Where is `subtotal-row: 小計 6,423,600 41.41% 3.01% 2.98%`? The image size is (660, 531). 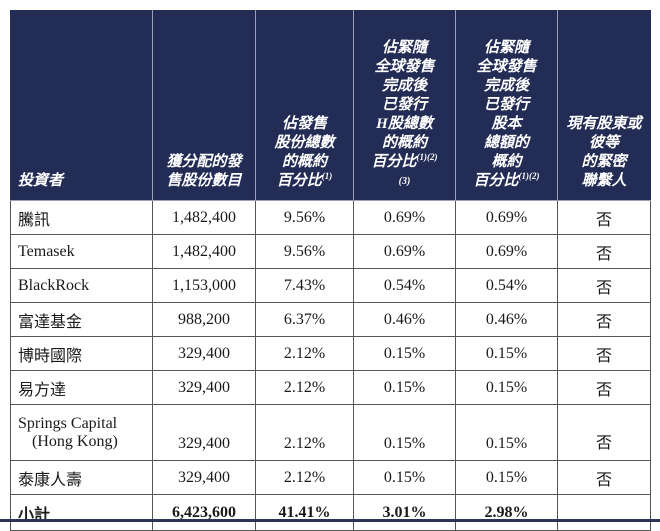
subtotal-row: 小計 6,423,600 41.41% 3.01% 2.98% is located at coordinates (330, 512).